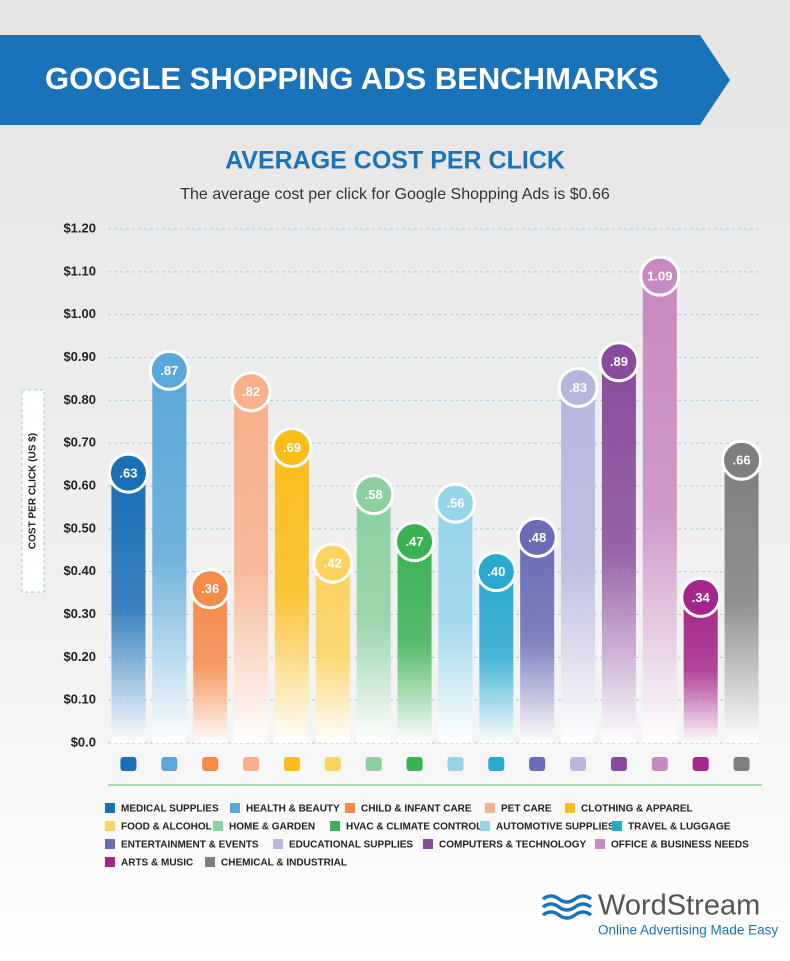  Describe the element at coordinates (83, 741) in the screenshot. I see `y-tick-label: $0.0` at that location.